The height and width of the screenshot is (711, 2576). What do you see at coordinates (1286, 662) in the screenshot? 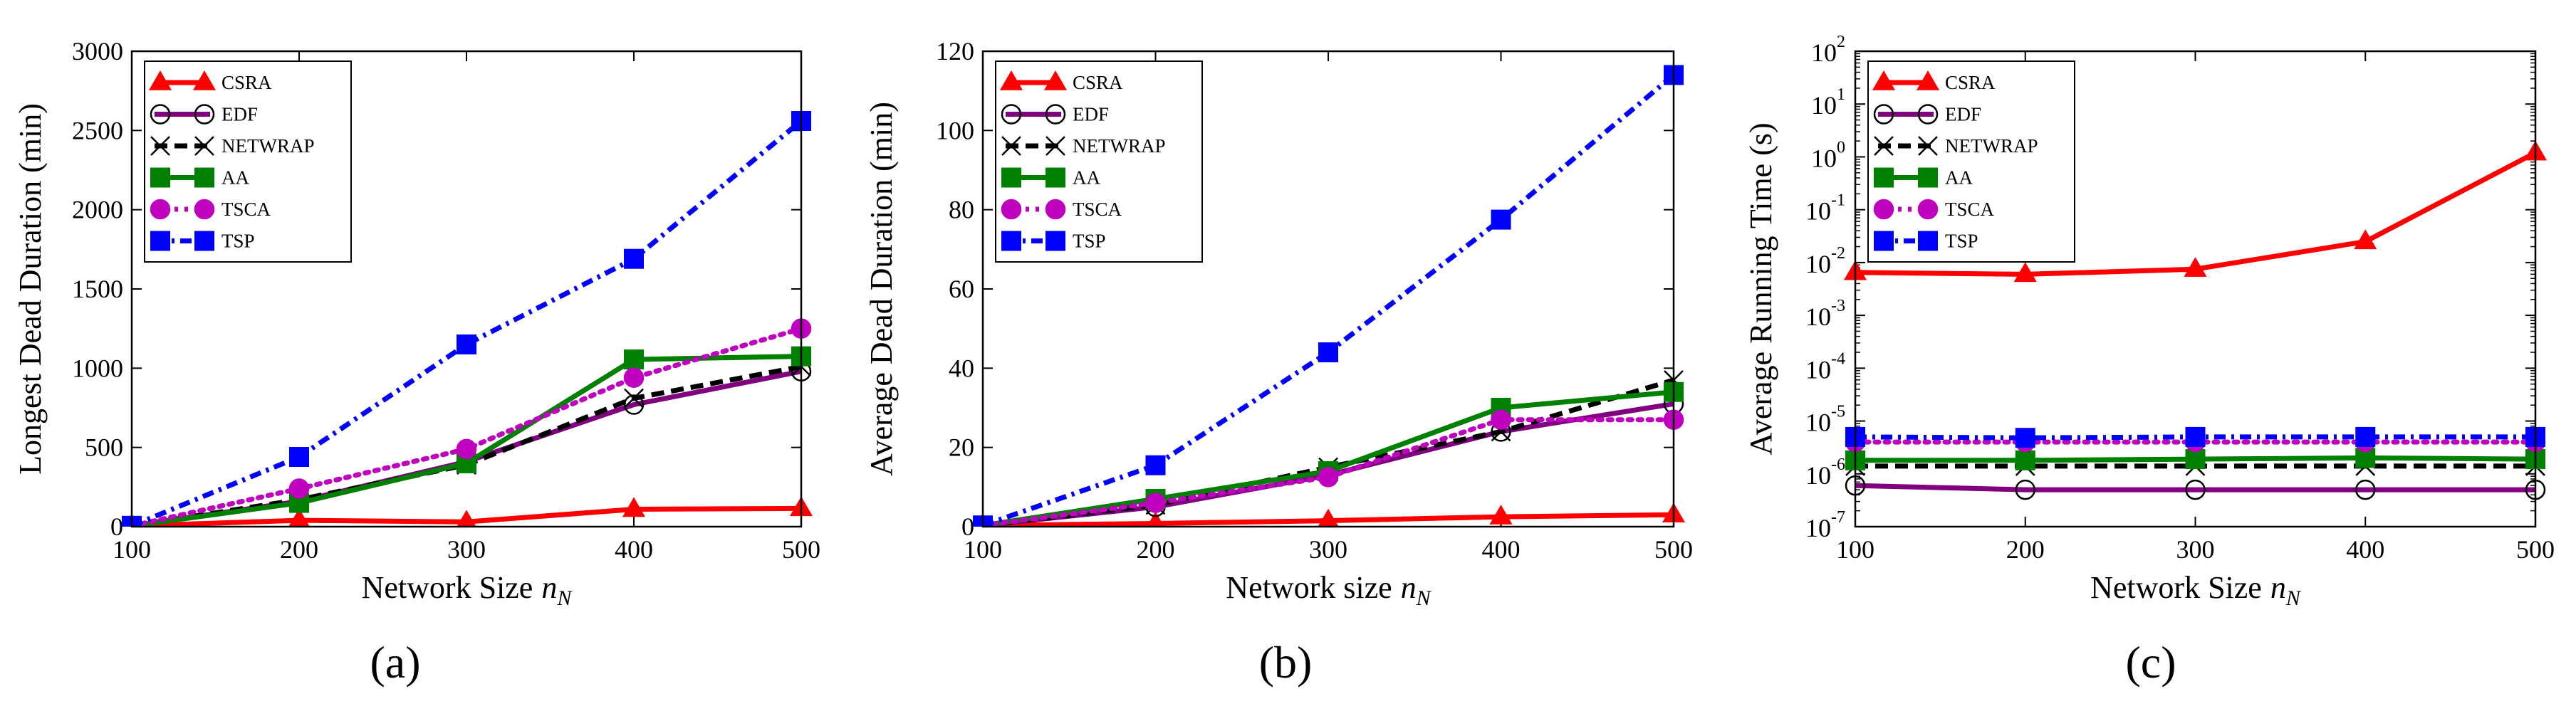
I see `panel-caption: (b)` at bounding box center [1286, 662].